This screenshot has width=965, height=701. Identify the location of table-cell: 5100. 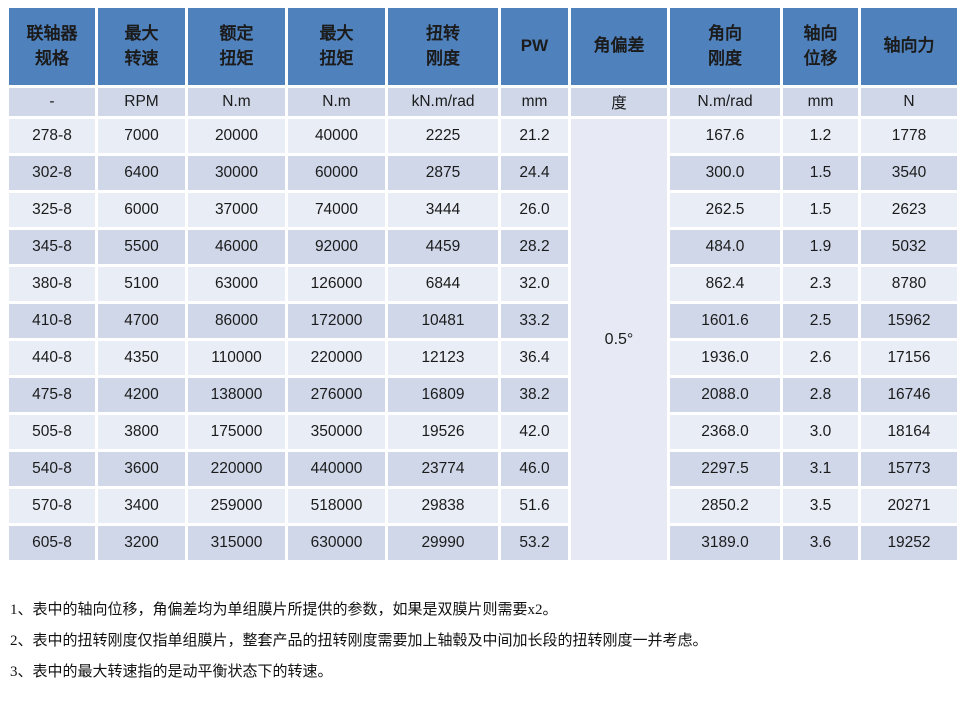
(141, 284).